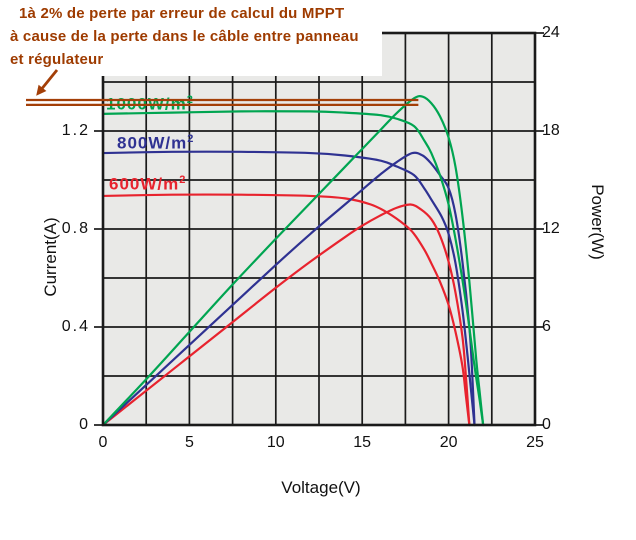 The width and height of the screenshot is (636, 540). What do you see at coordinates (75, 326) in the screenshot?
I see `current-tick-label-0.4: 0.4` at bounding box center [75, 326].